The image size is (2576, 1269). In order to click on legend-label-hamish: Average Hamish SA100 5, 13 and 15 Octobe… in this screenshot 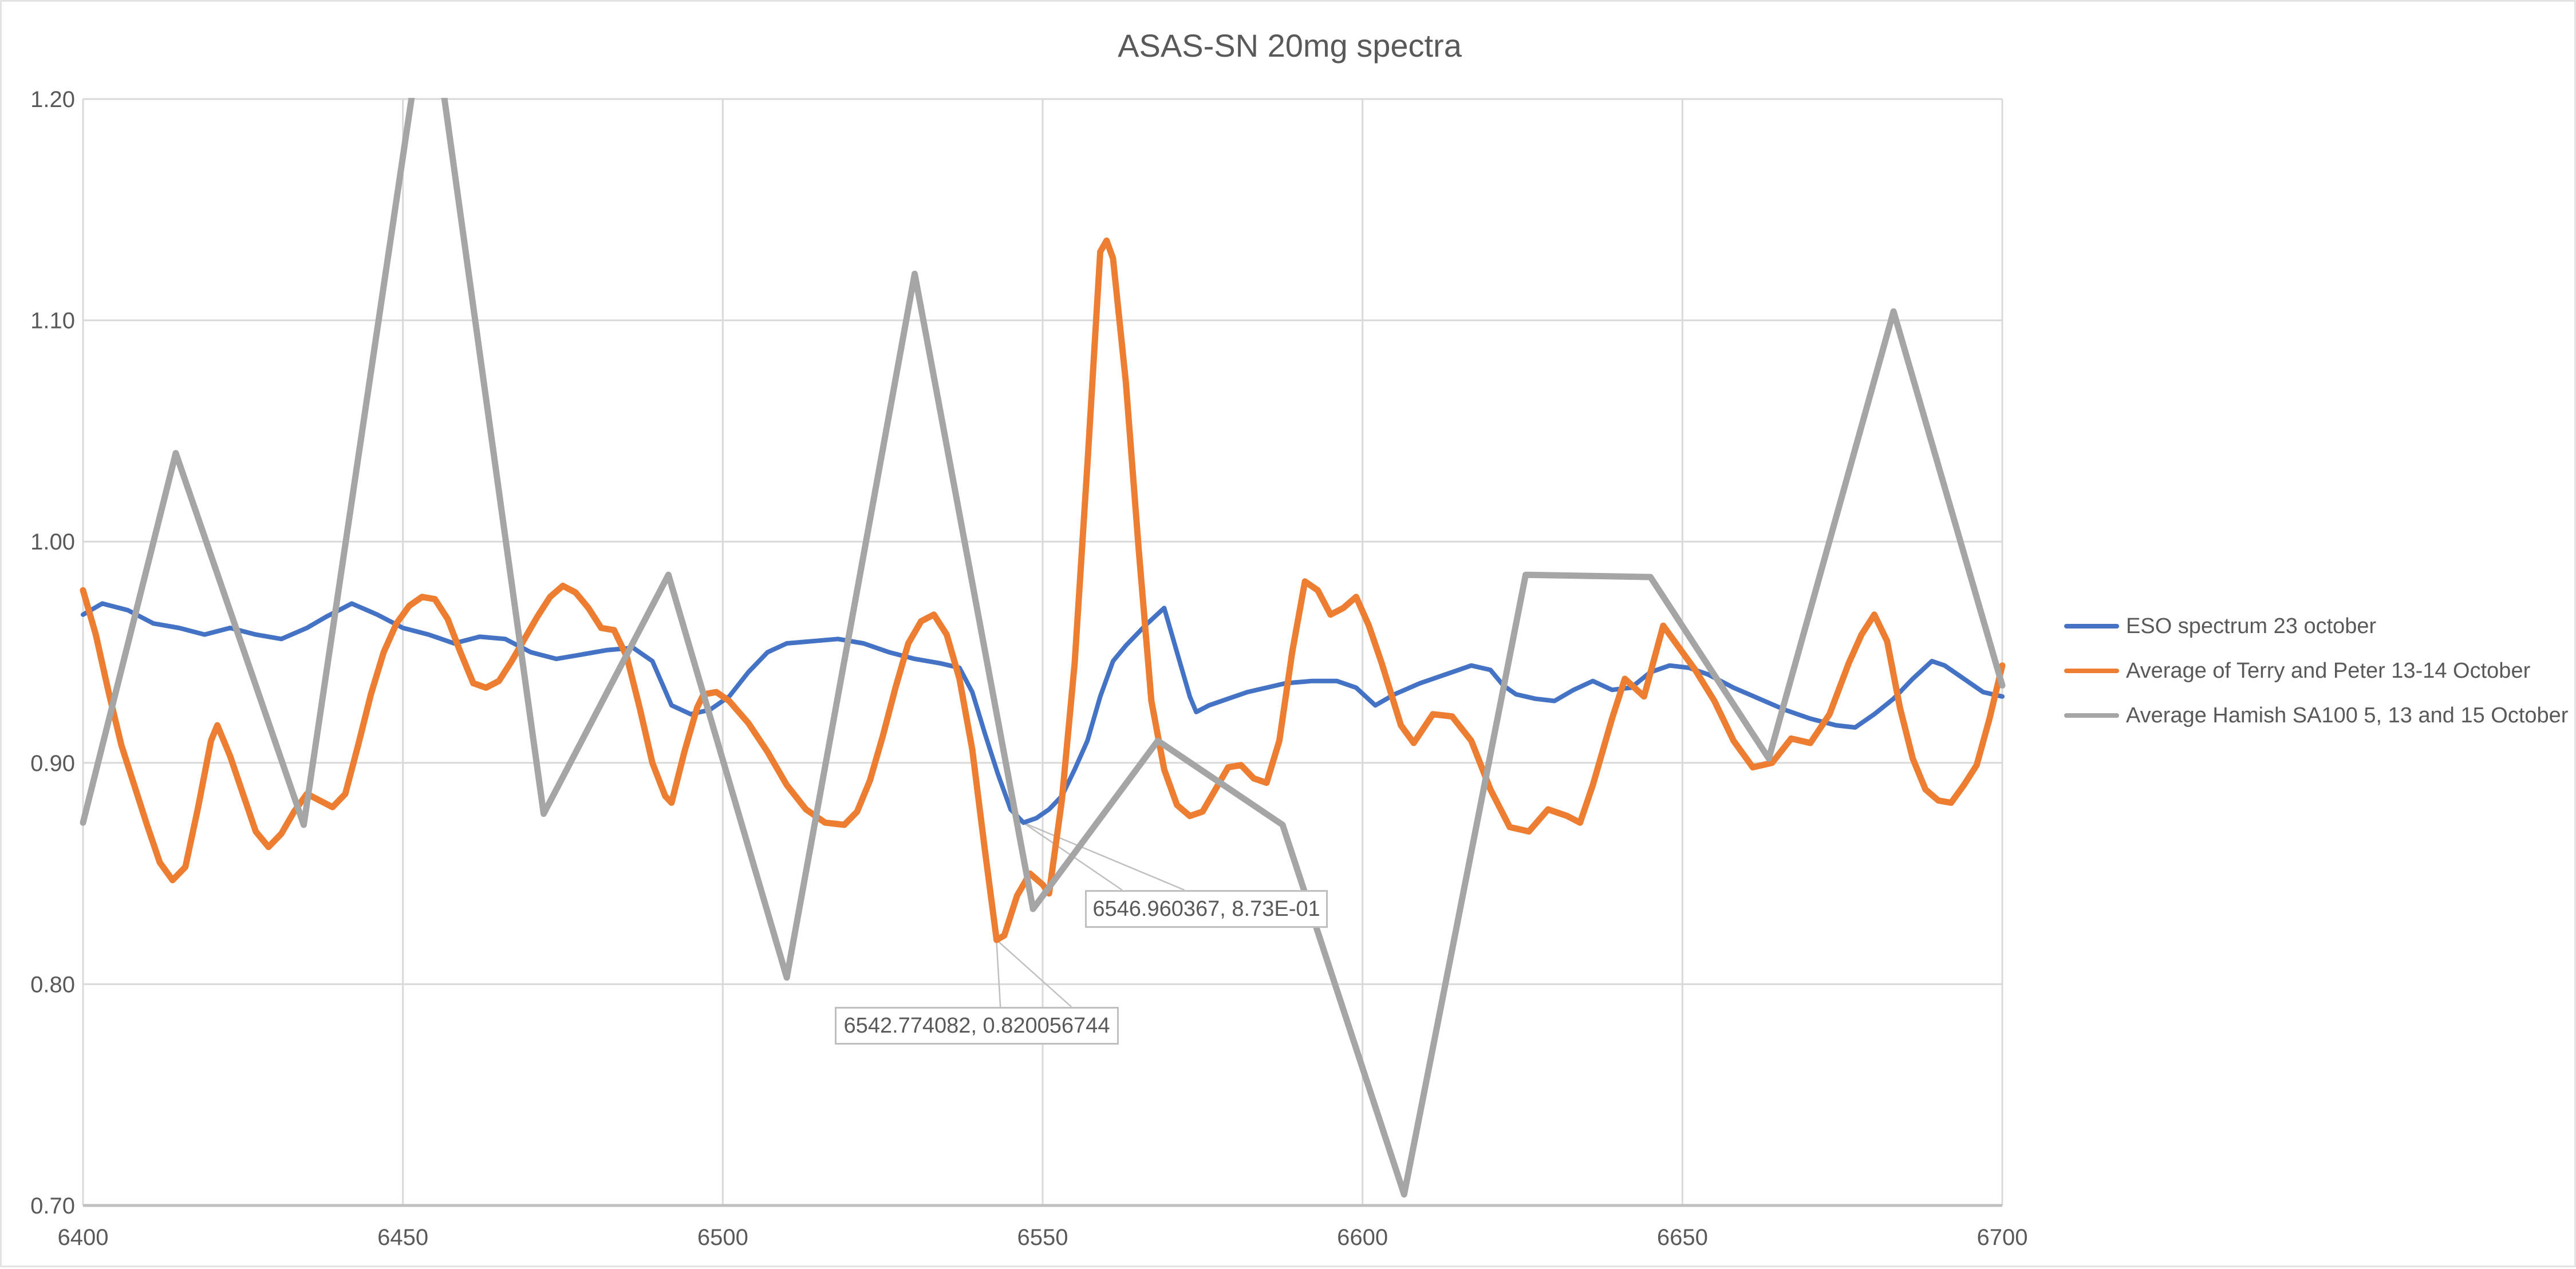, I will do `click(2347, 715)`.